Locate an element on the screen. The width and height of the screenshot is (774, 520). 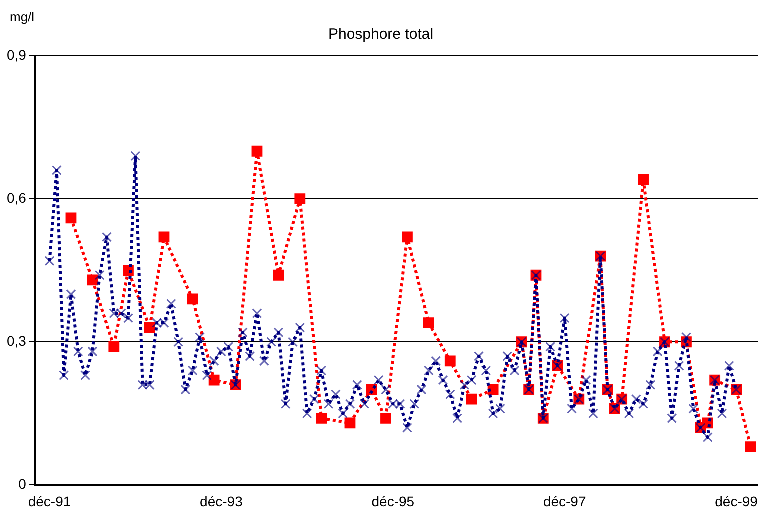
y-axis-title: mg/l is located at coordinates (22, 17).